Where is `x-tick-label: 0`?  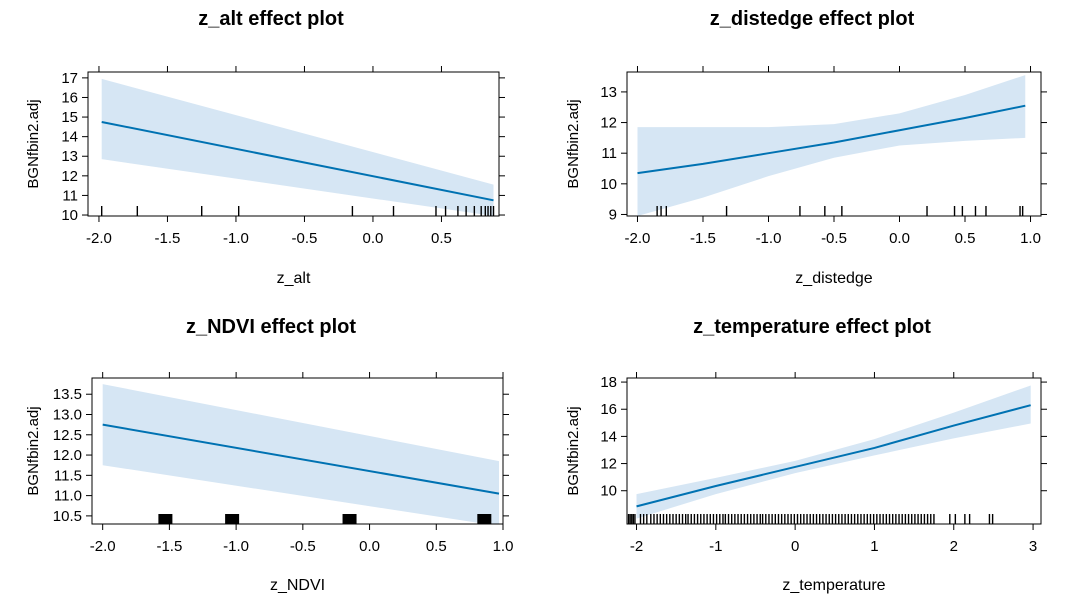 x-tick-label: 0 is located at coordinates (795, 546).